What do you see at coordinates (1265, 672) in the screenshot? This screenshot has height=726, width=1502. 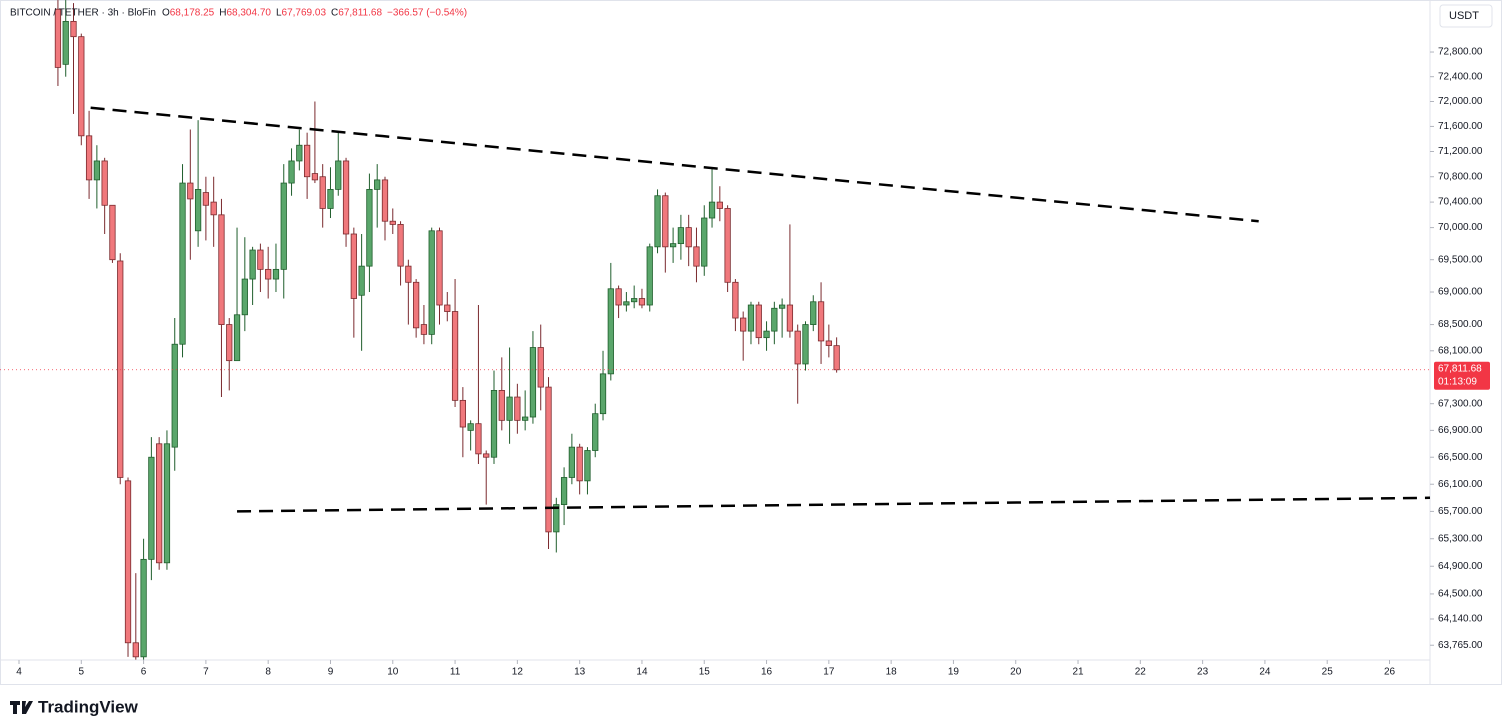 I see `x-tick-label: 24` at bounding box center [1265, 672].